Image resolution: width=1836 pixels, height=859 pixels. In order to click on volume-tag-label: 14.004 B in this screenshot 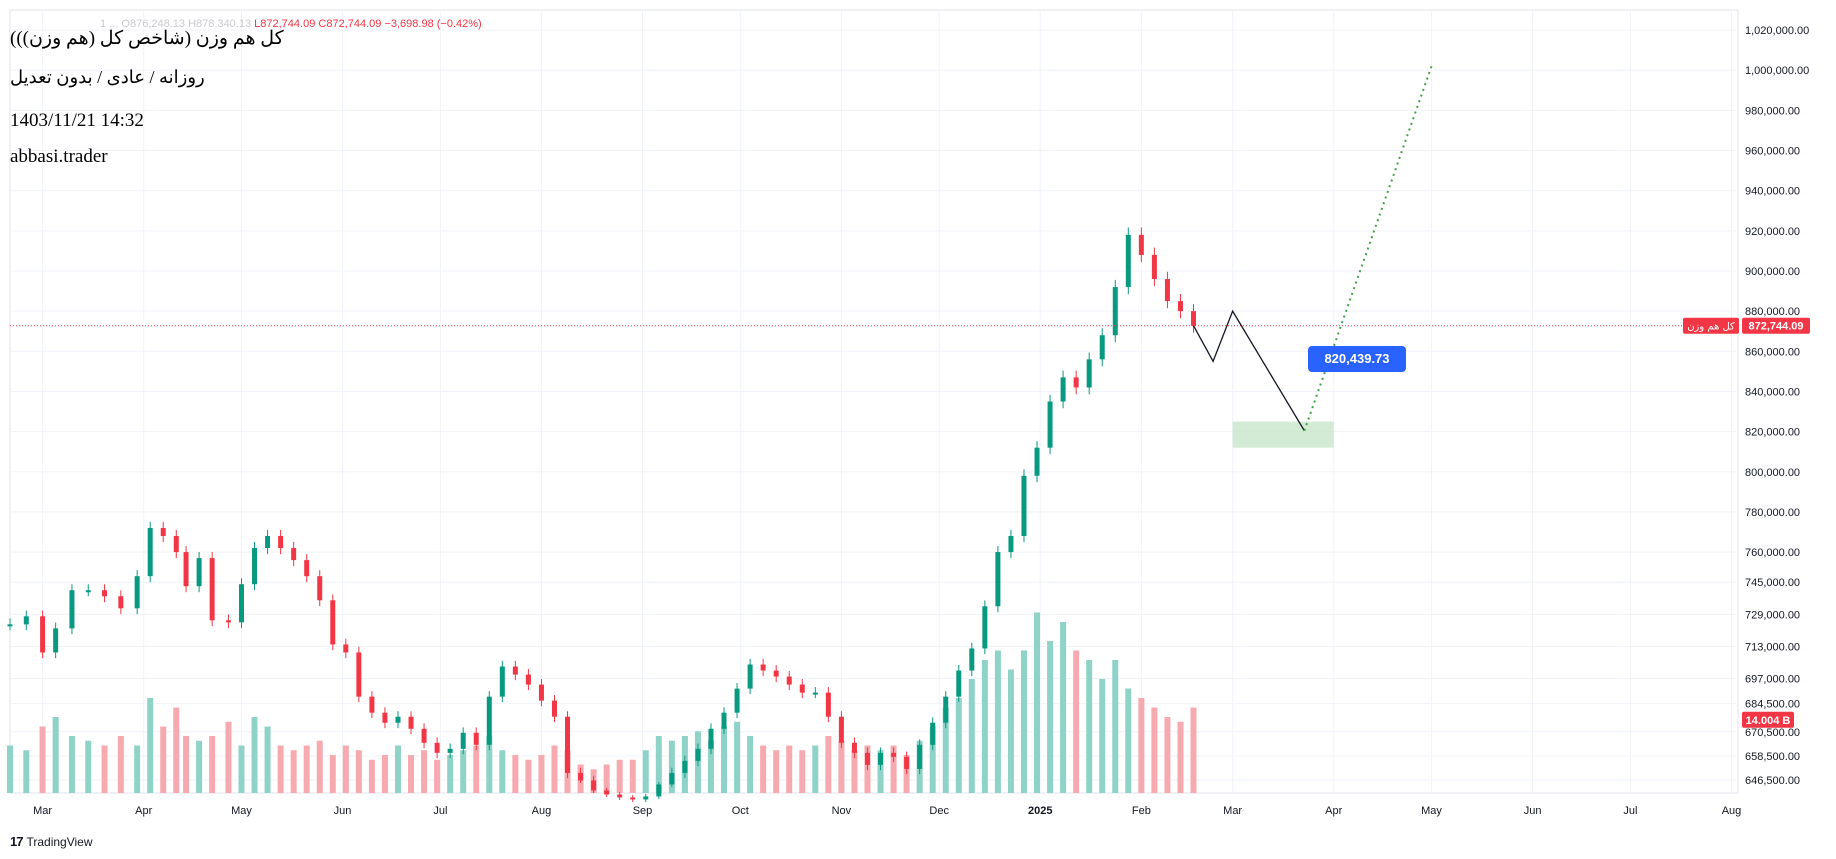, I will do `click(1768, 721)`.